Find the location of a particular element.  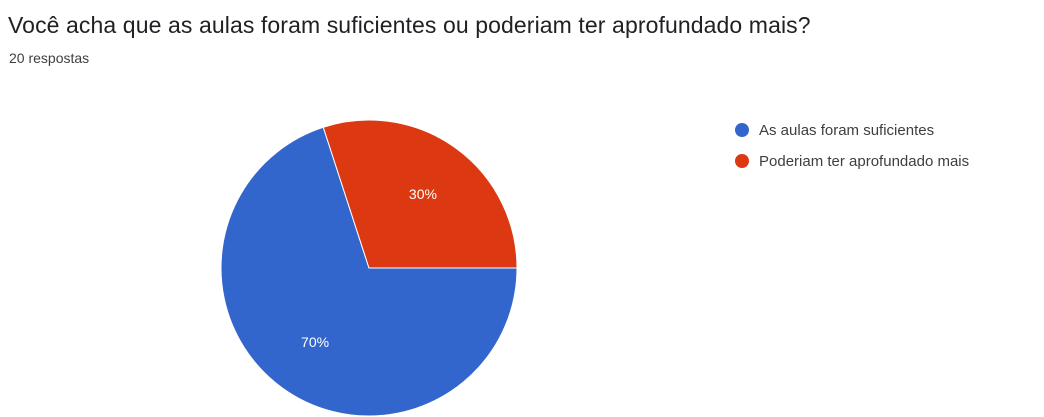

legend-item-as-aulas-foram-suficientes: As aulas foram suficientes is located at coordinates (852, 130).